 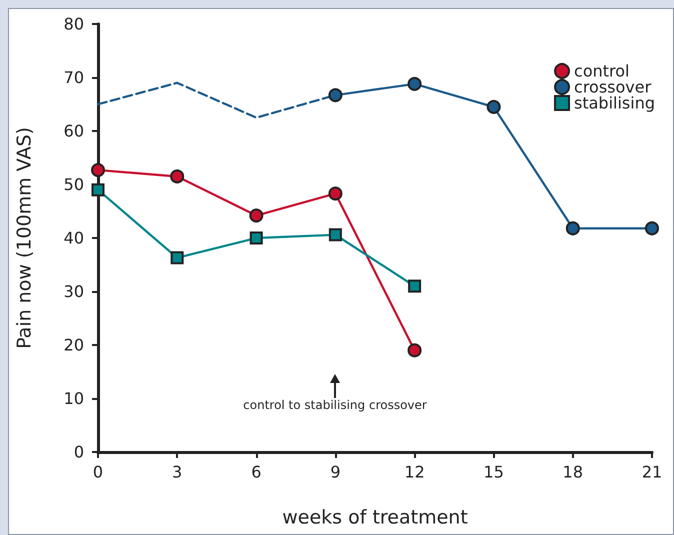 What do you see at coordinates (74, 24) in the screenshot?
I see `y-tick-label: 80` at bounding box center [74, 24].